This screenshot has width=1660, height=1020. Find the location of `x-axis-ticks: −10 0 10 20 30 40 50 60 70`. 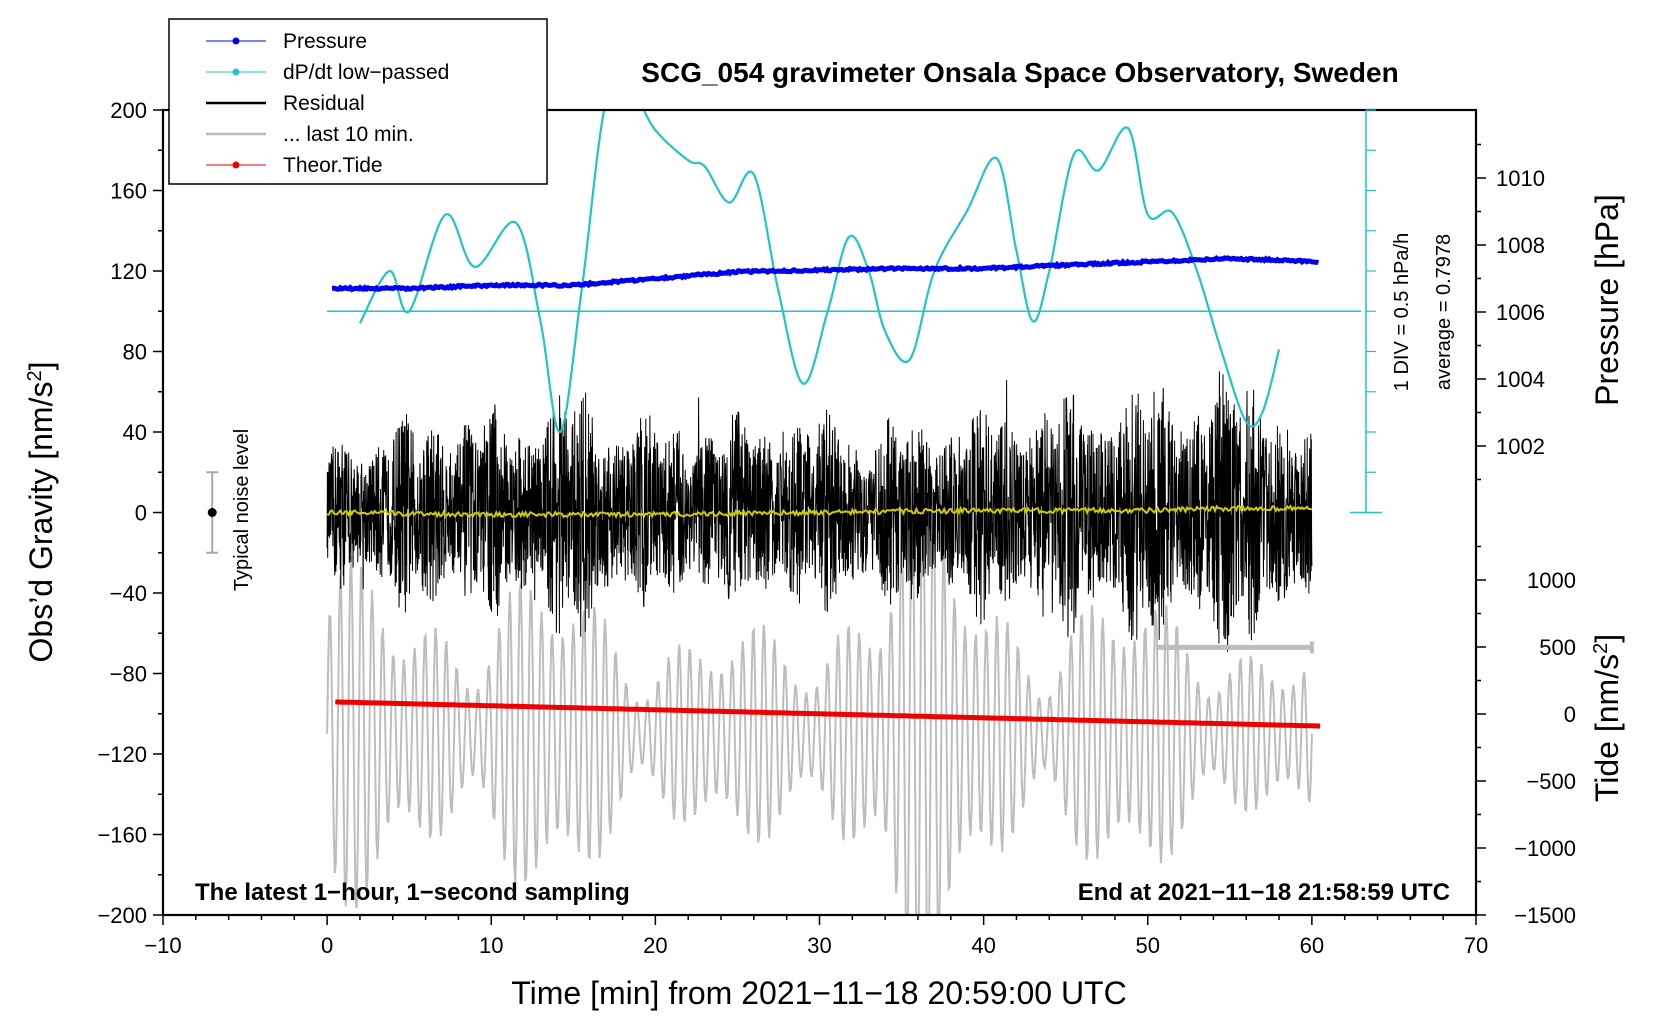

x-axis-ticks: −10 0 10 20 30 40 50 60 70 is located at coordinates (816, 936).